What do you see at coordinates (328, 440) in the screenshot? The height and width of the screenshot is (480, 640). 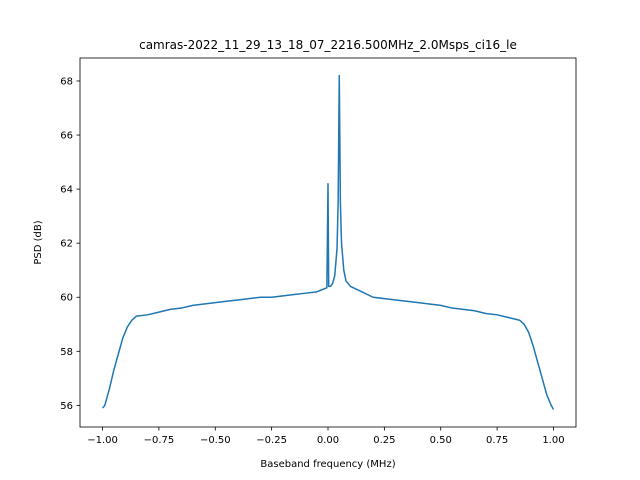 I see `x-tick-label: 0.00` at bounding box center [328, 440].